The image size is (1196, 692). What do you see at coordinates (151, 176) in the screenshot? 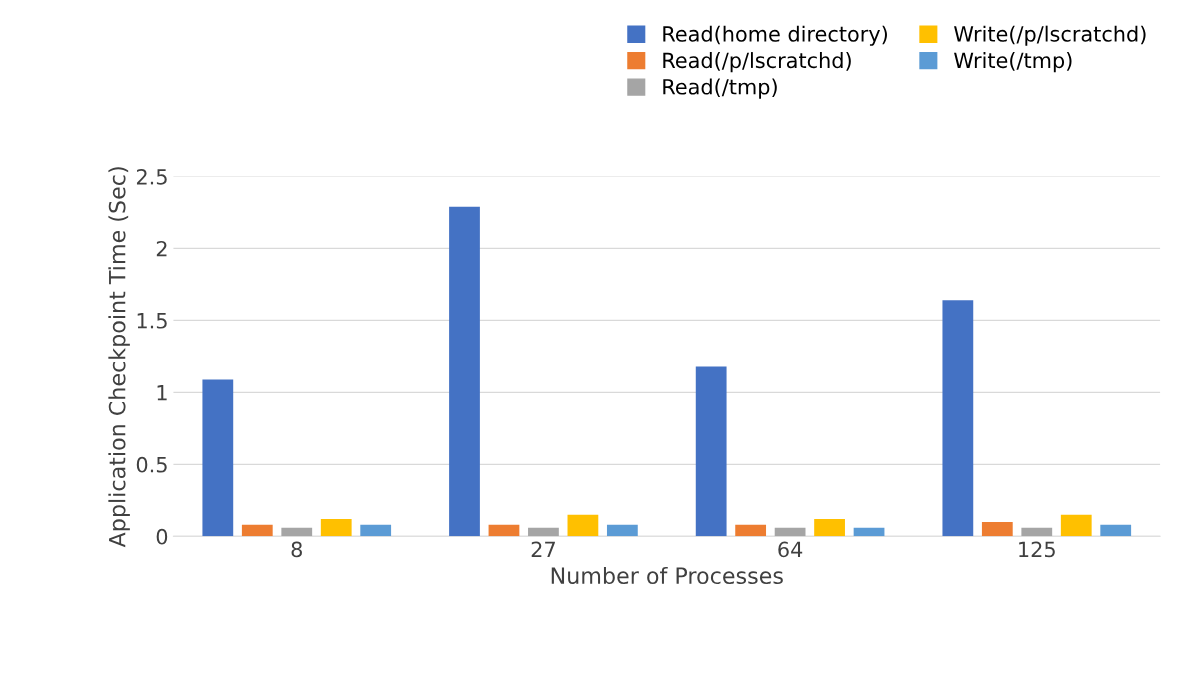
I see `y-tick-label: 2.5` at bounding box center [151, 176].